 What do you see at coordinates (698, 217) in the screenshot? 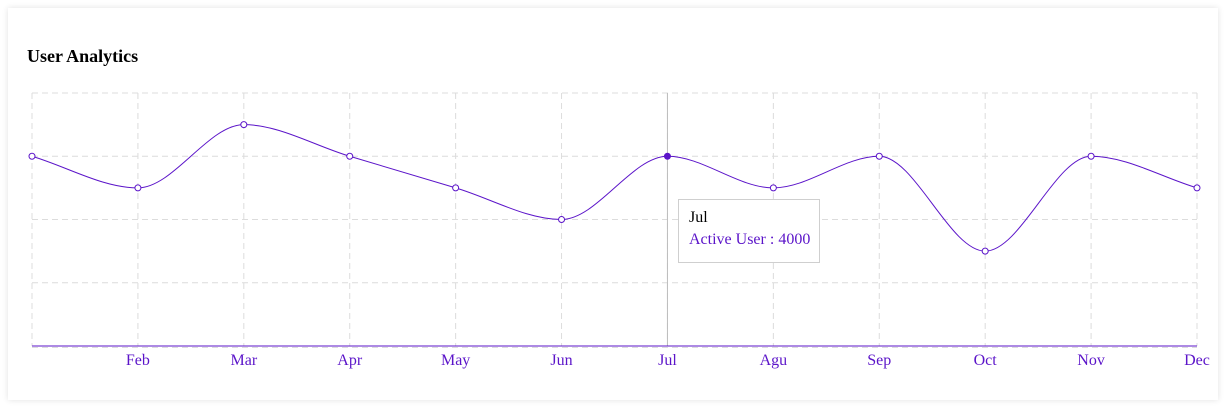
I see `tooltip-title: Jul` at bounding box center [698, 217].